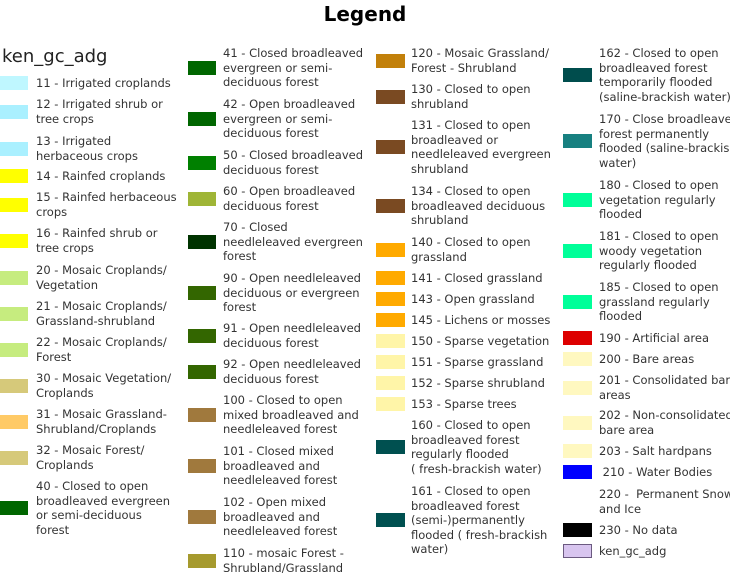  Describe the element at coordinates (654, 338) in the screenshot. I see `legend-label: 190 - Artificial area` at that location.